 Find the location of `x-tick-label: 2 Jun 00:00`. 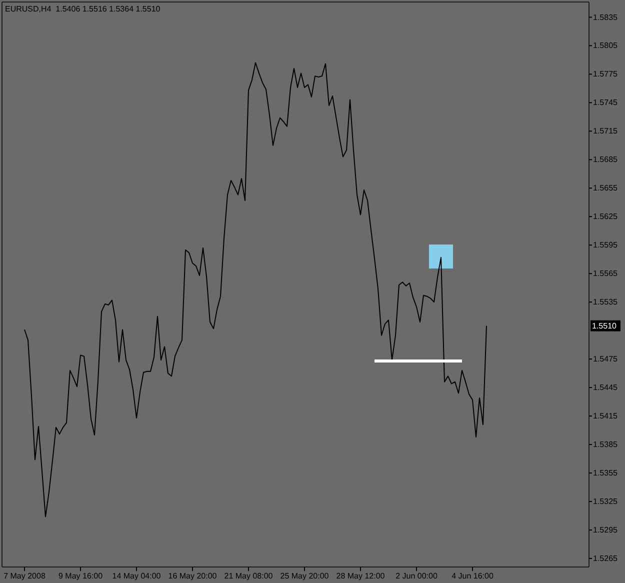

x-tick-label: 2 Jun 00:00 is located at coordinates (417, 576).